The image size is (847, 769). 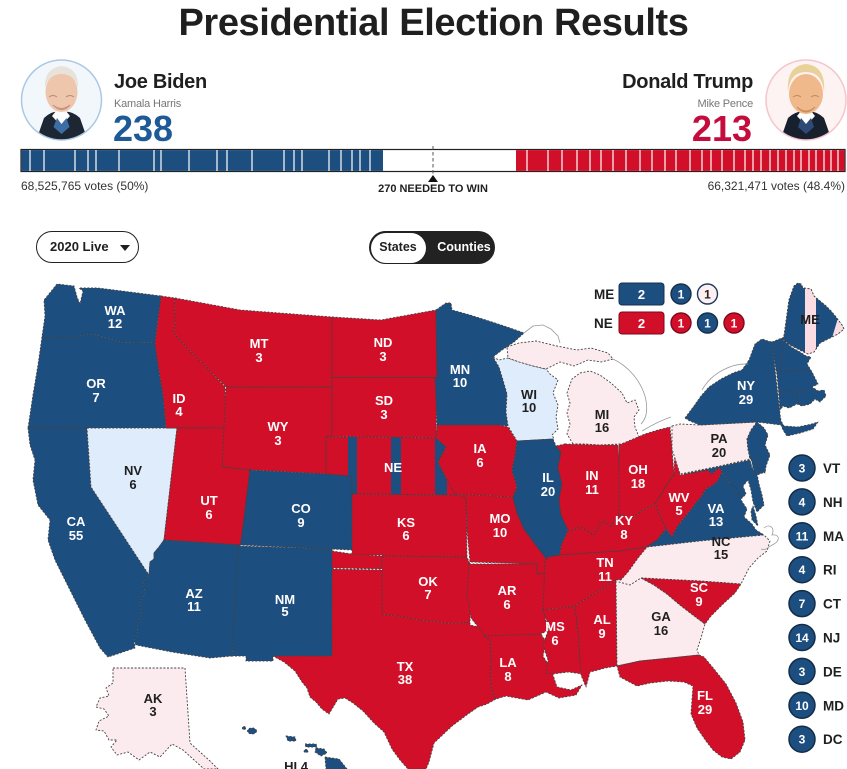 What do you see at coordinates (832, 468) in the screenshot?
I see `svg-text: VT` at bounding box center [832, 468].